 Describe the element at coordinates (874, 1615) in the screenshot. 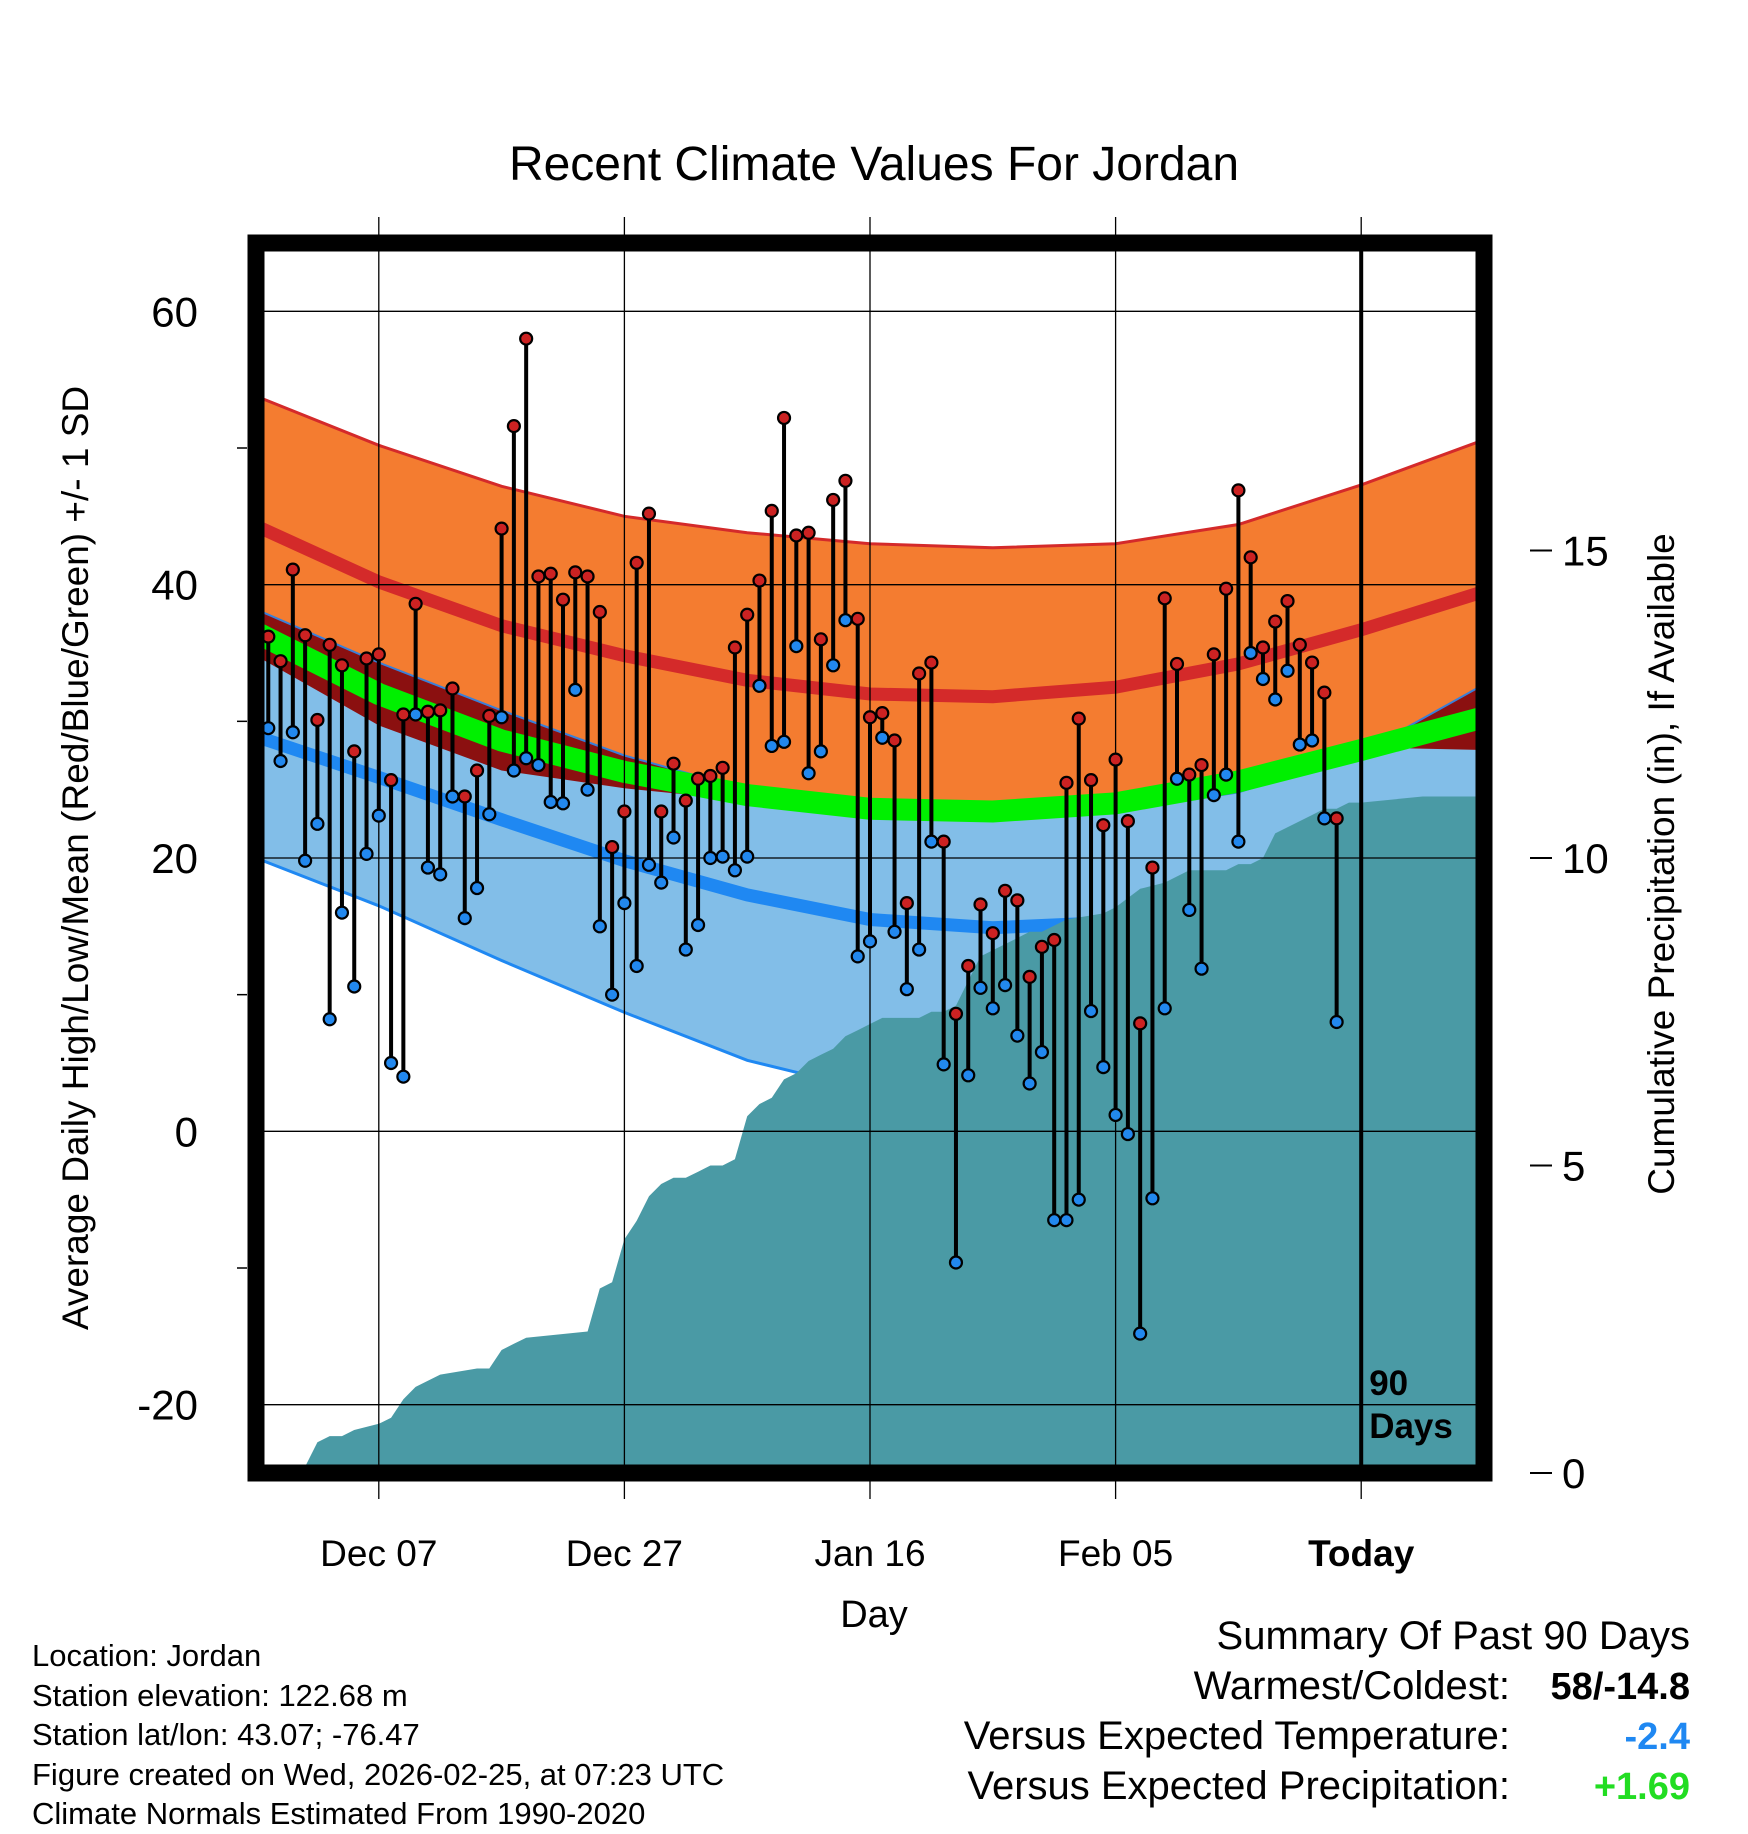

I see `x-axis-label: Day` at that location.